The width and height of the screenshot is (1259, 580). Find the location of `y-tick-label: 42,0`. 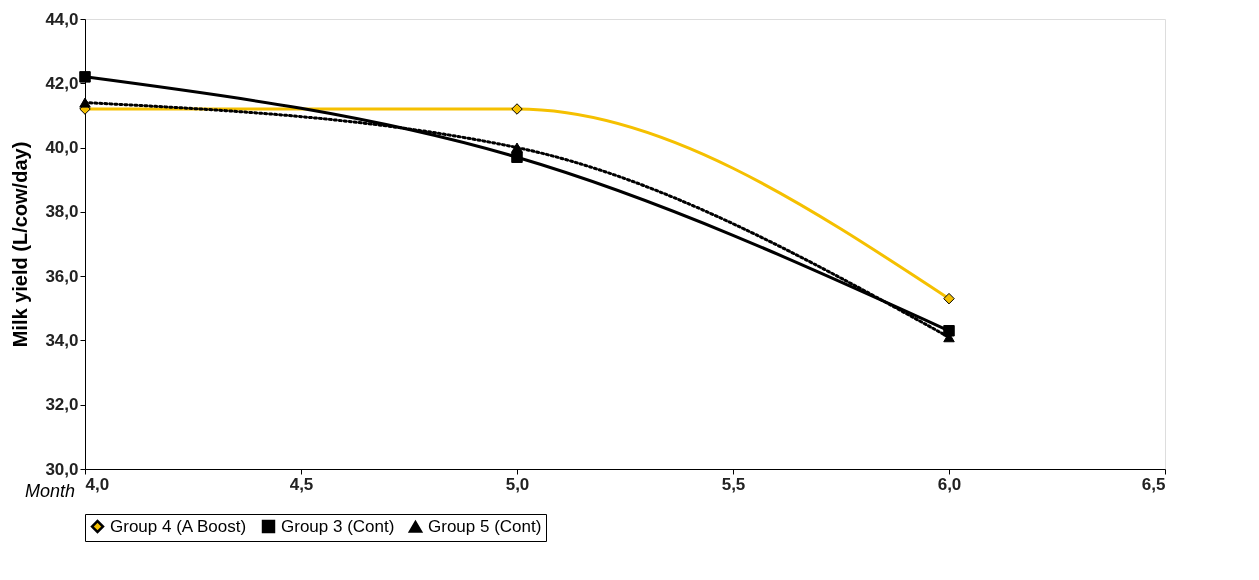

y-tick-label: 42,0 is located at coordinates (62, 83).